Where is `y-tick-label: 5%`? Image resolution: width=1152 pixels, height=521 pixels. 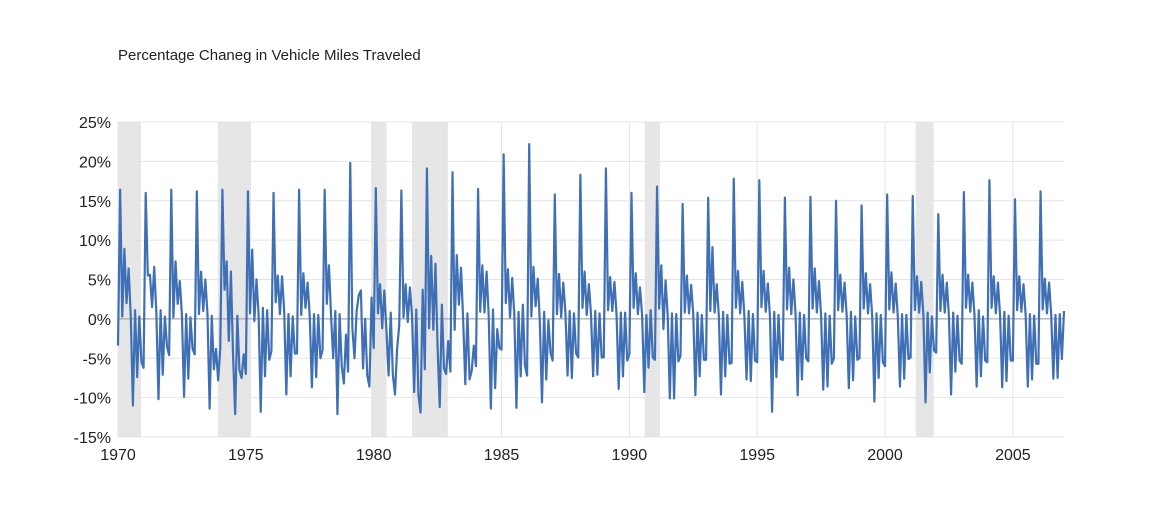
y-tick-label: 5% is located at coordinates (99, 281).